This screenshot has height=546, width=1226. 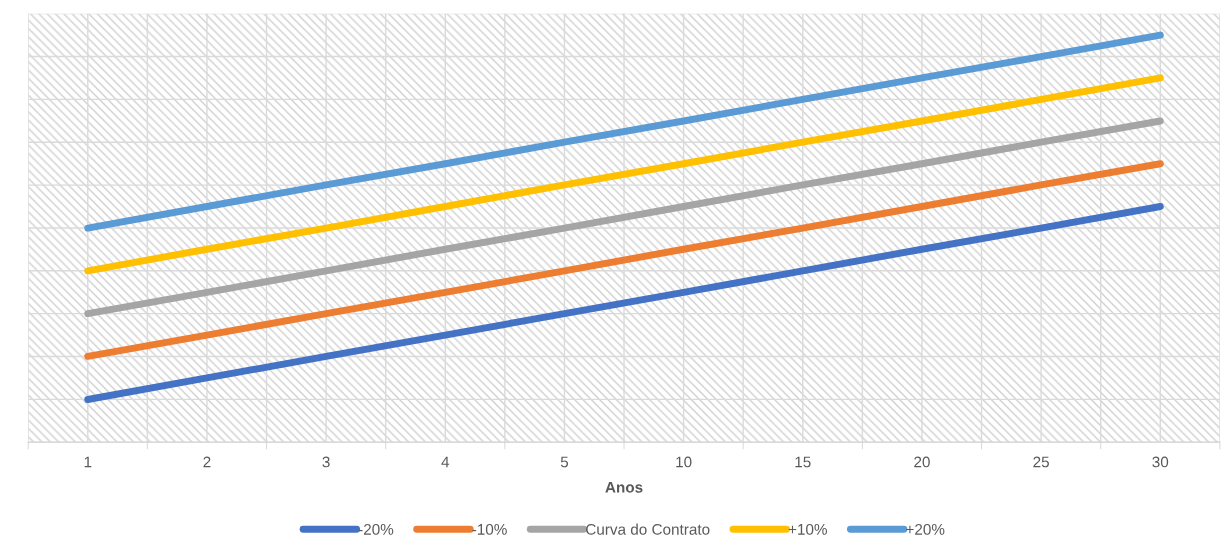 I want to click on x-tick-label: 10, so click(x=684, y=462).